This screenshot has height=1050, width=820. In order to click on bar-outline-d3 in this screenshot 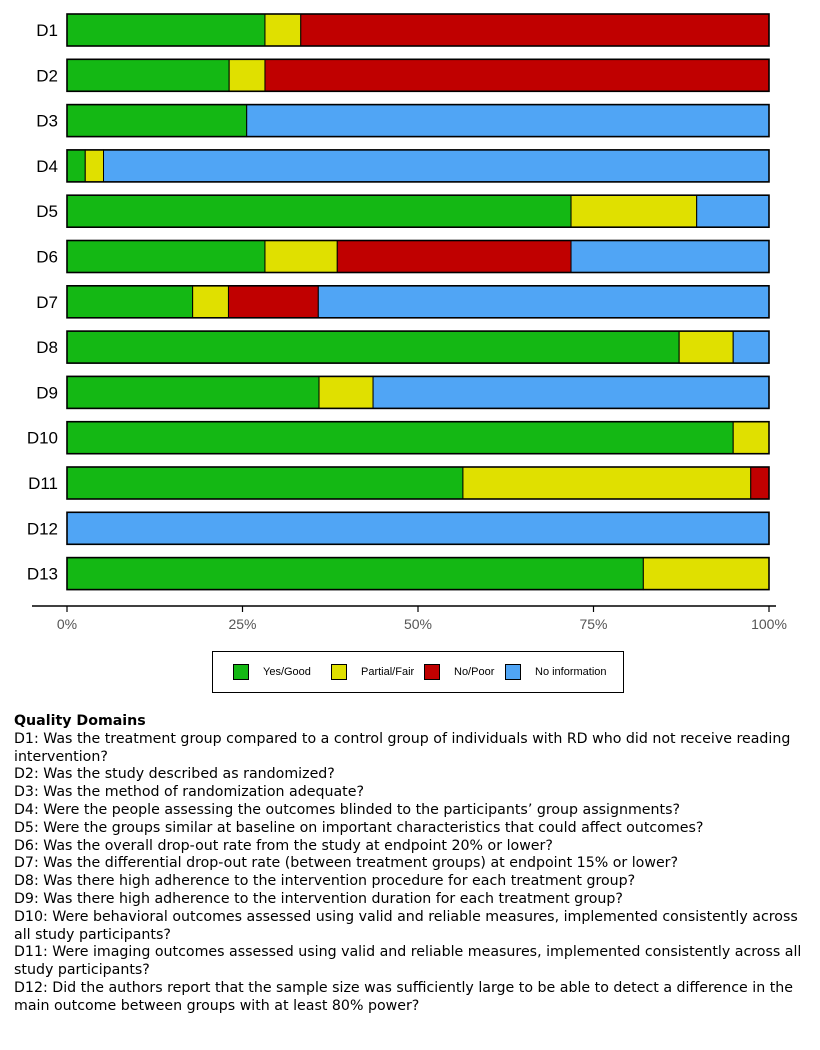, I will do `click(418, 120)`.